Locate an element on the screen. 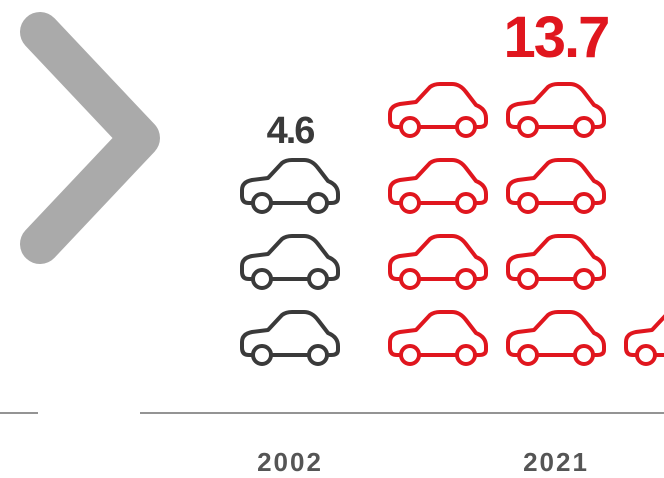  chevron is located at coordinates (90, 138).